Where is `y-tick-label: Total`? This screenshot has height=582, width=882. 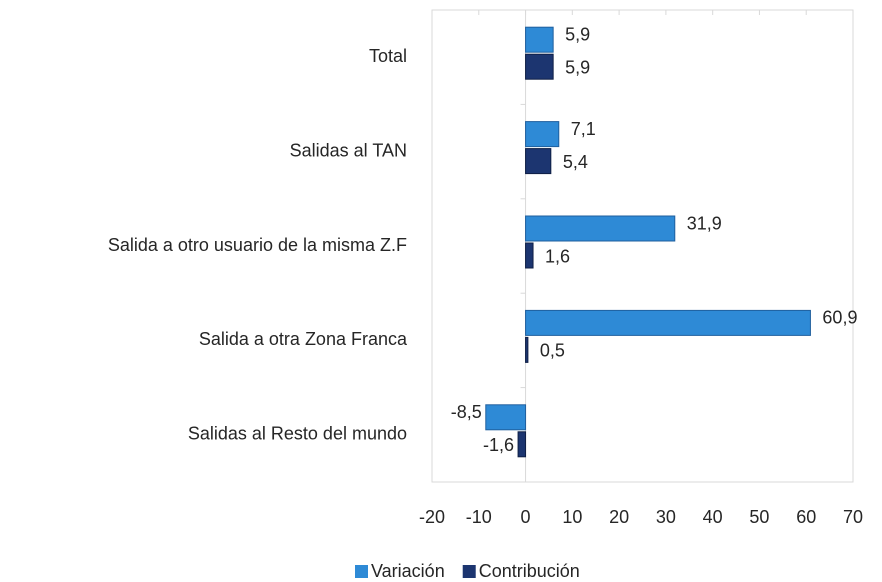 y-tick-label: Total is located at coordinates (388, 56).